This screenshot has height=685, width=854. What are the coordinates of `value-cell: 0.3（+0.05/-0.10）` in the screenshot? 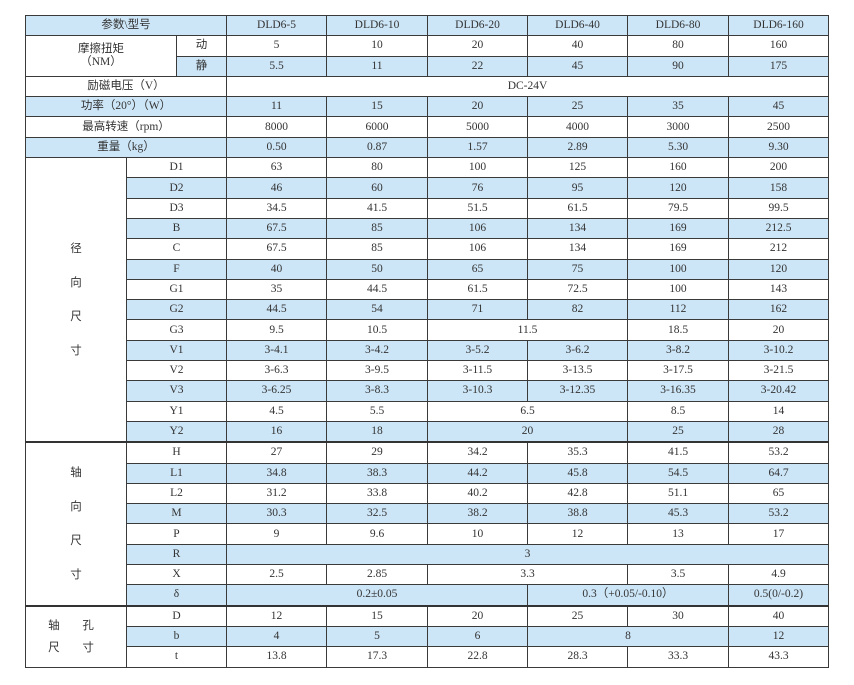 It's located at (628, 595).